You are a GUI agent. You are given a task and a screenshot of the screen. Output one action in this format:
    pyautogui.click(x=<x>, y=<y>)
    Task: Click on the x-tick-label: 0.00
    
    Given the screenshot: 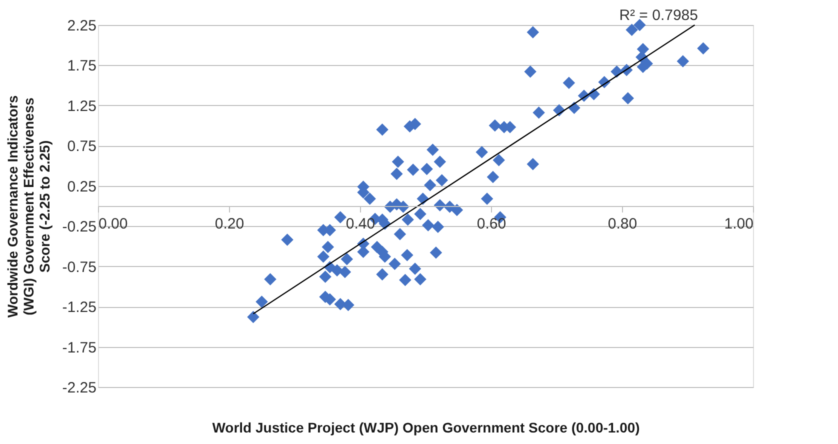 What is the action you would take?
    pyautogui.click(x=113, y=224)
    